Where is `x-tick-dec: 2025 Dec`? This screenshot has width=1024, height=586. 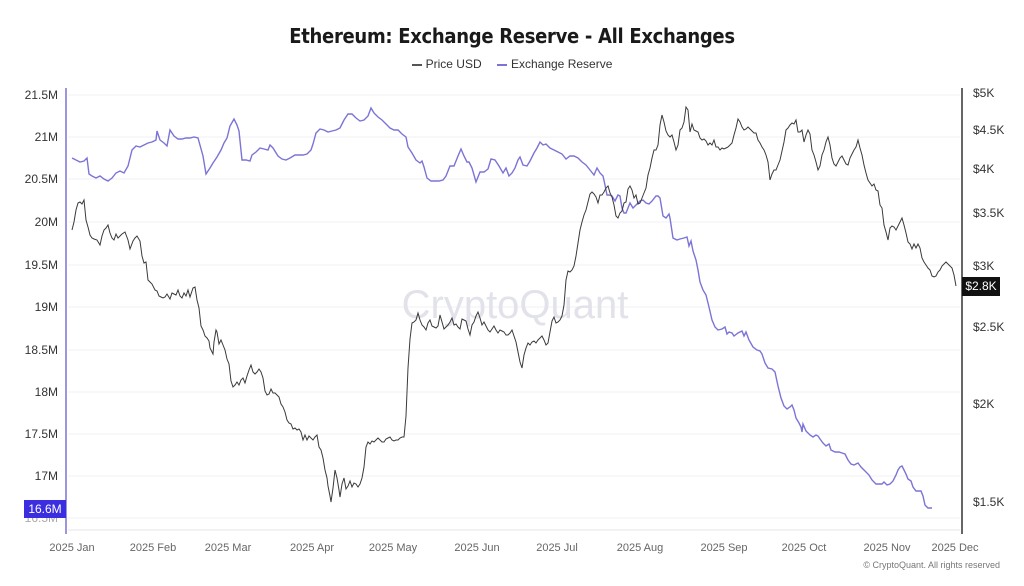
x-tick-dec: 2025 Dec is located at coordinates (955, 548).